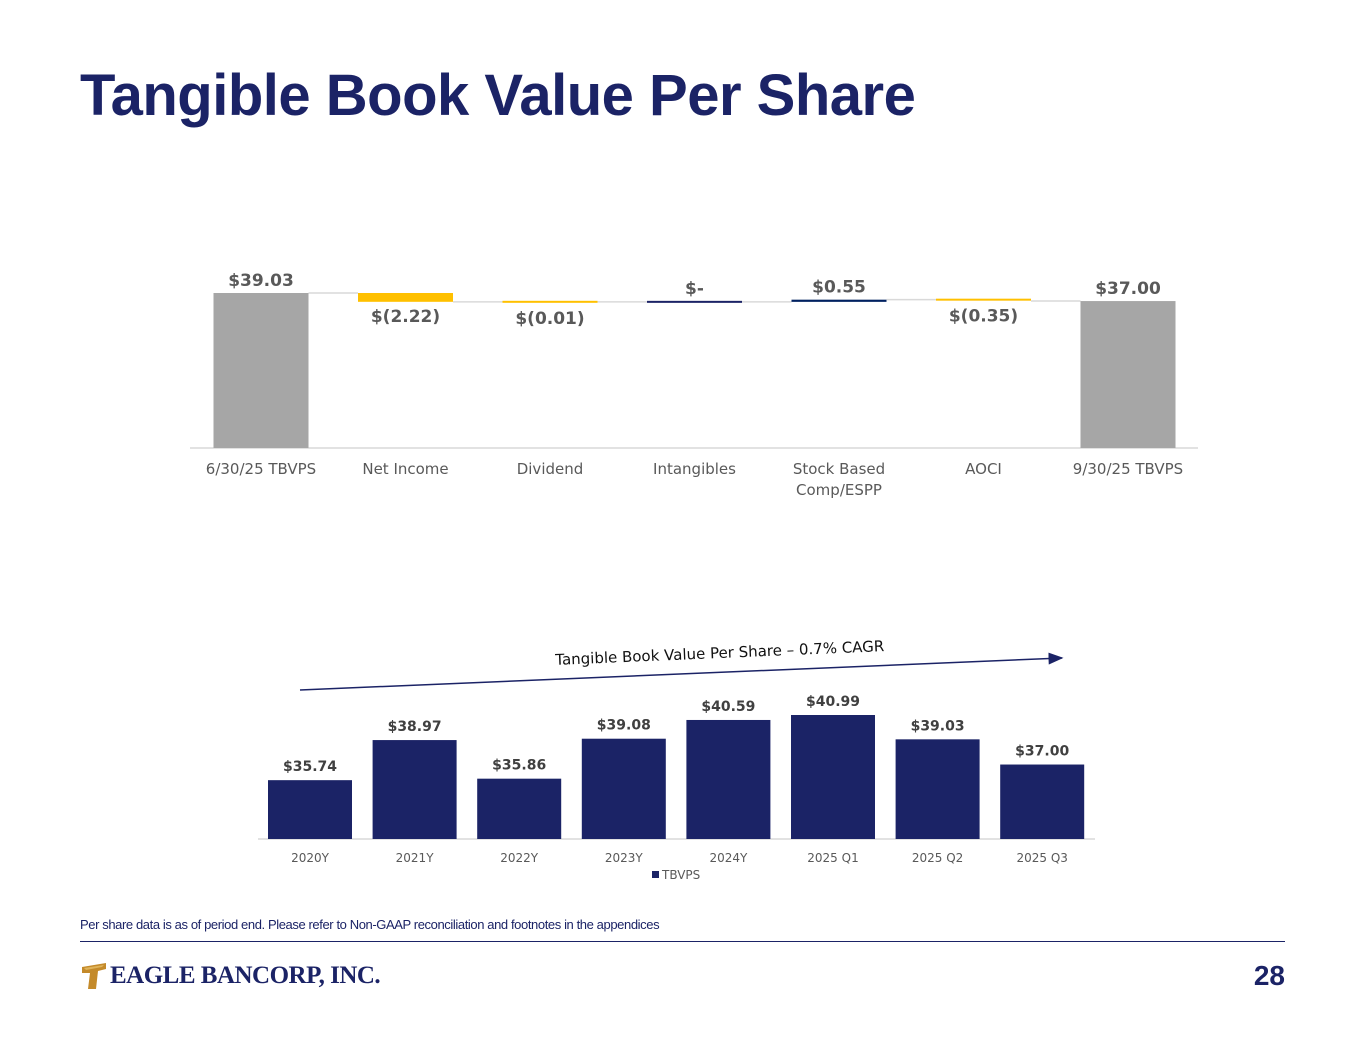 This screenshot has width=1365, height=1055. What do you see at coordinates (728, 858) in the screenshot?
I see `tbvps-category-label: 2024Y` at bounding box center [728, 858].